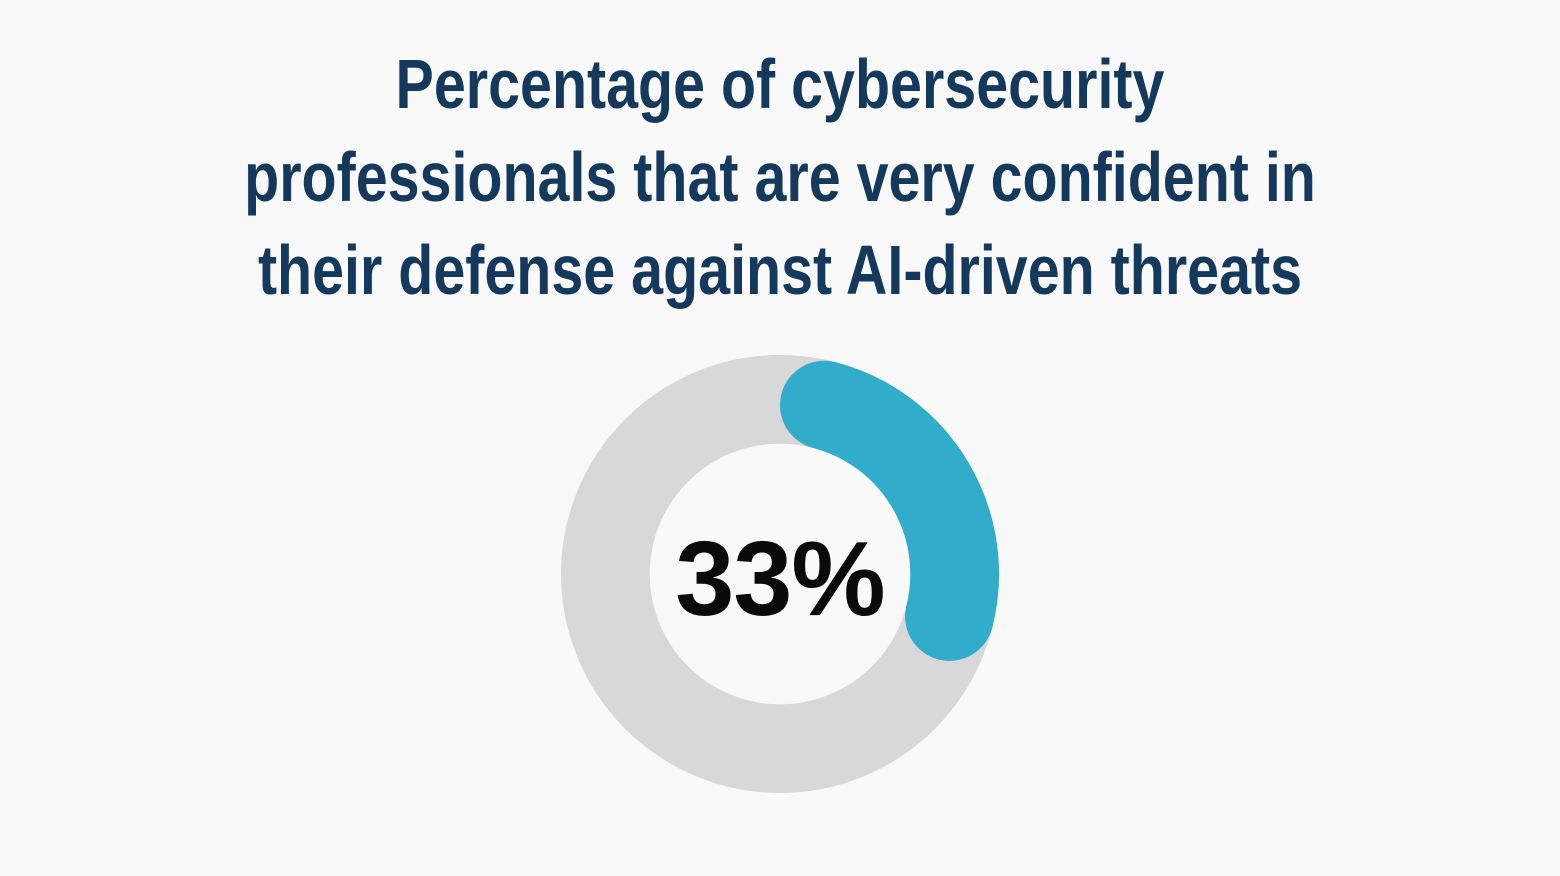 This screenshot has width=1560, height=876. I want to click on donut-svg, so click(780, 574).